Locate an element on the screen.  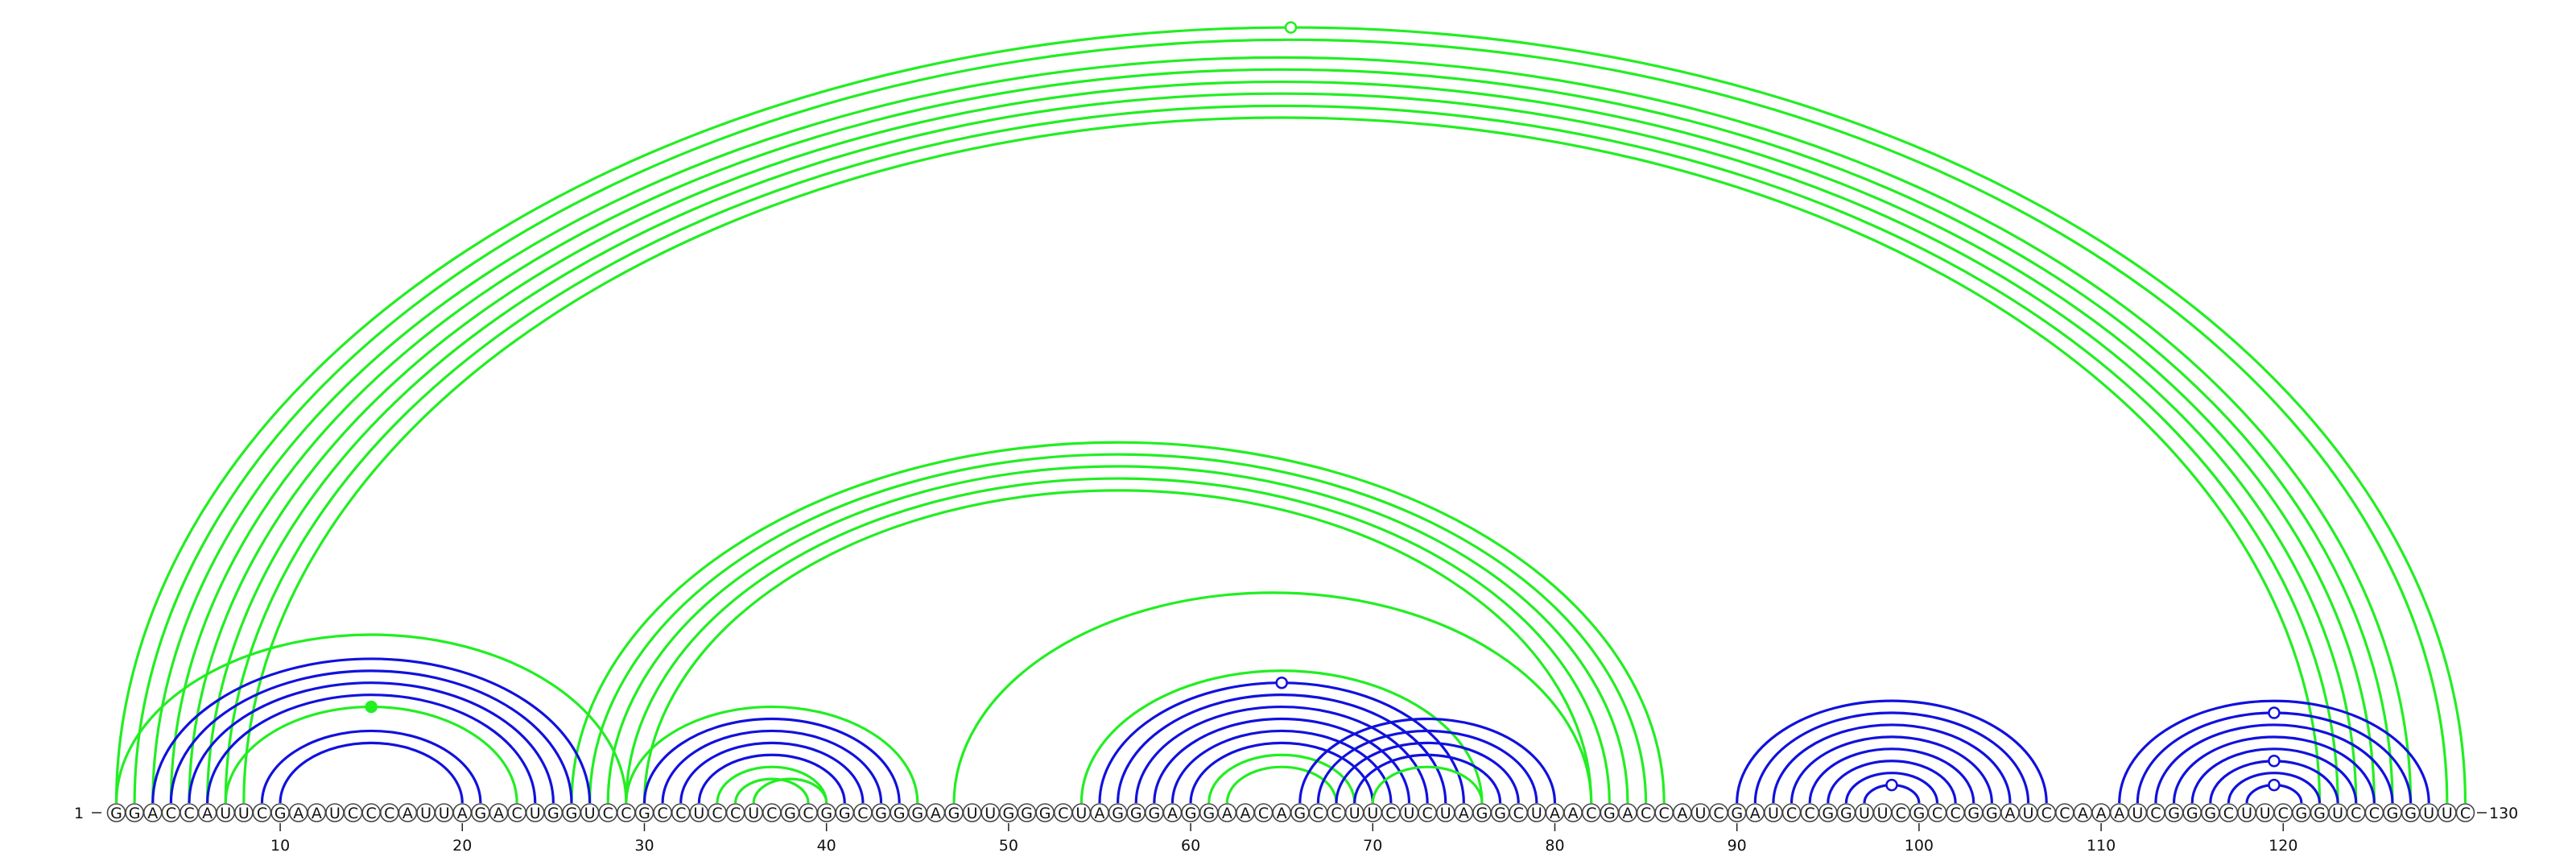
tick-label: 60 is located at coordinates (1190, 846).